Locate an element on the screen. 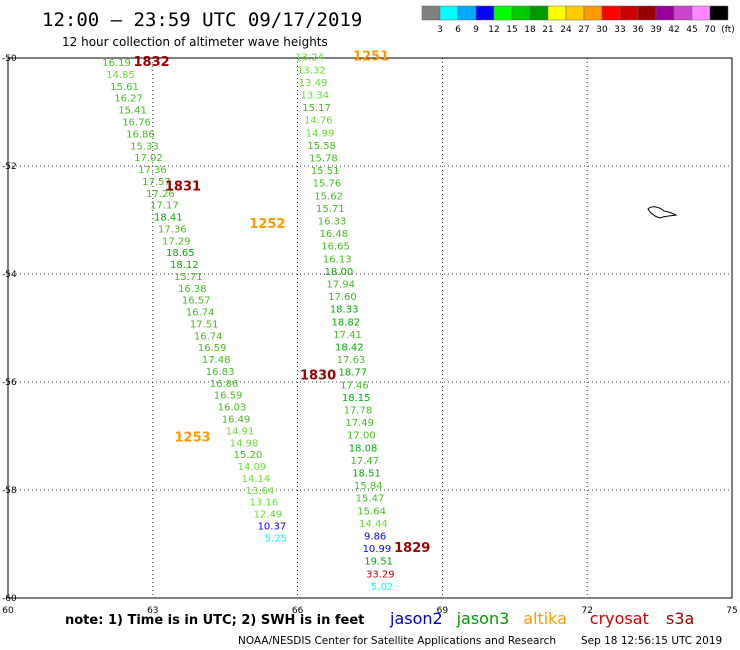  wave-height-value: 16.49 is located at coordinates (236, 420).